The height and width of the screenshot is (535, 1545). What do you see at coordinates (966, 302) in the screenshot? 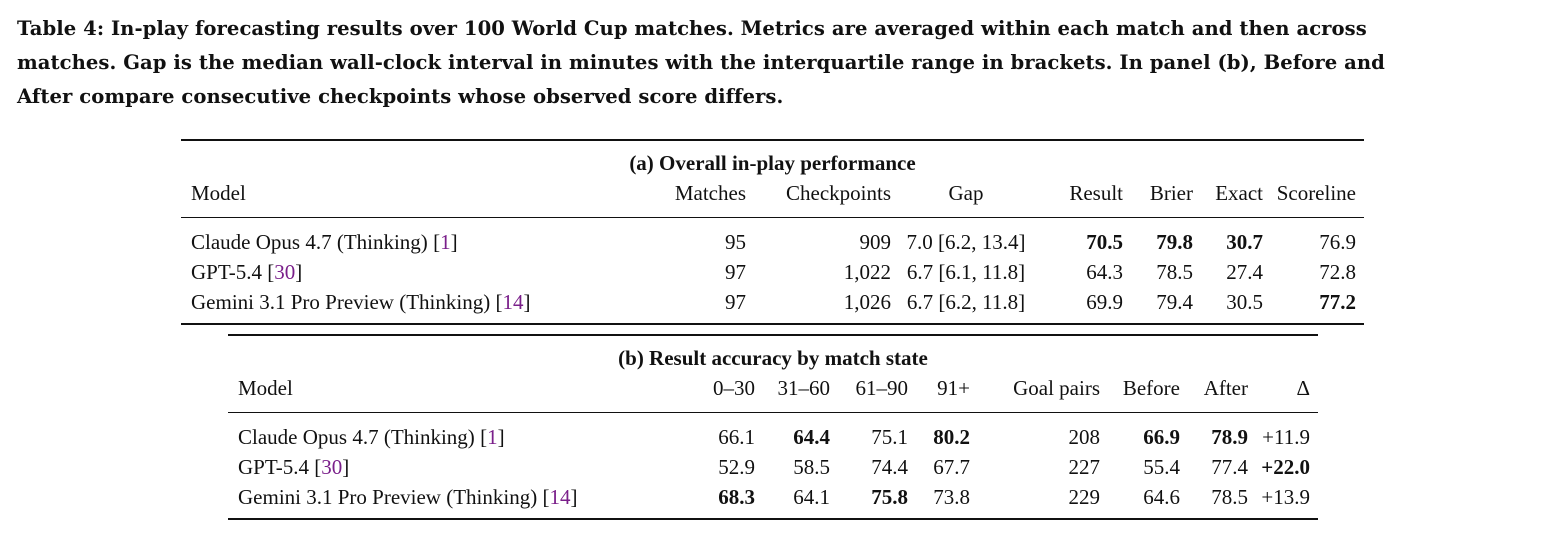
I see `gap-cell: 6.7 [6.2, 11.8]` at bounding box center [966, 302].